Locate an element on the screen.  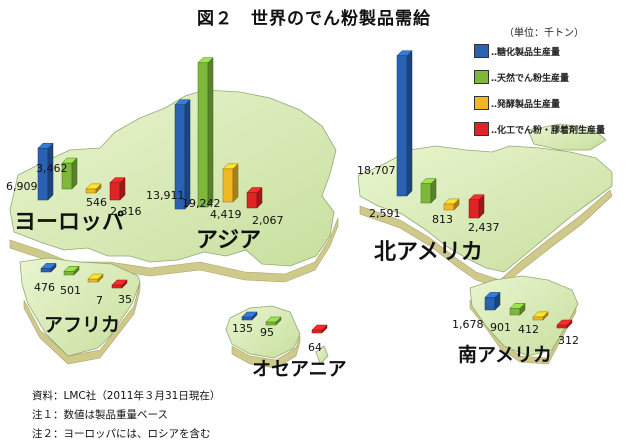
bar-south-america-natural-starch is located at coordinates (517, 309).